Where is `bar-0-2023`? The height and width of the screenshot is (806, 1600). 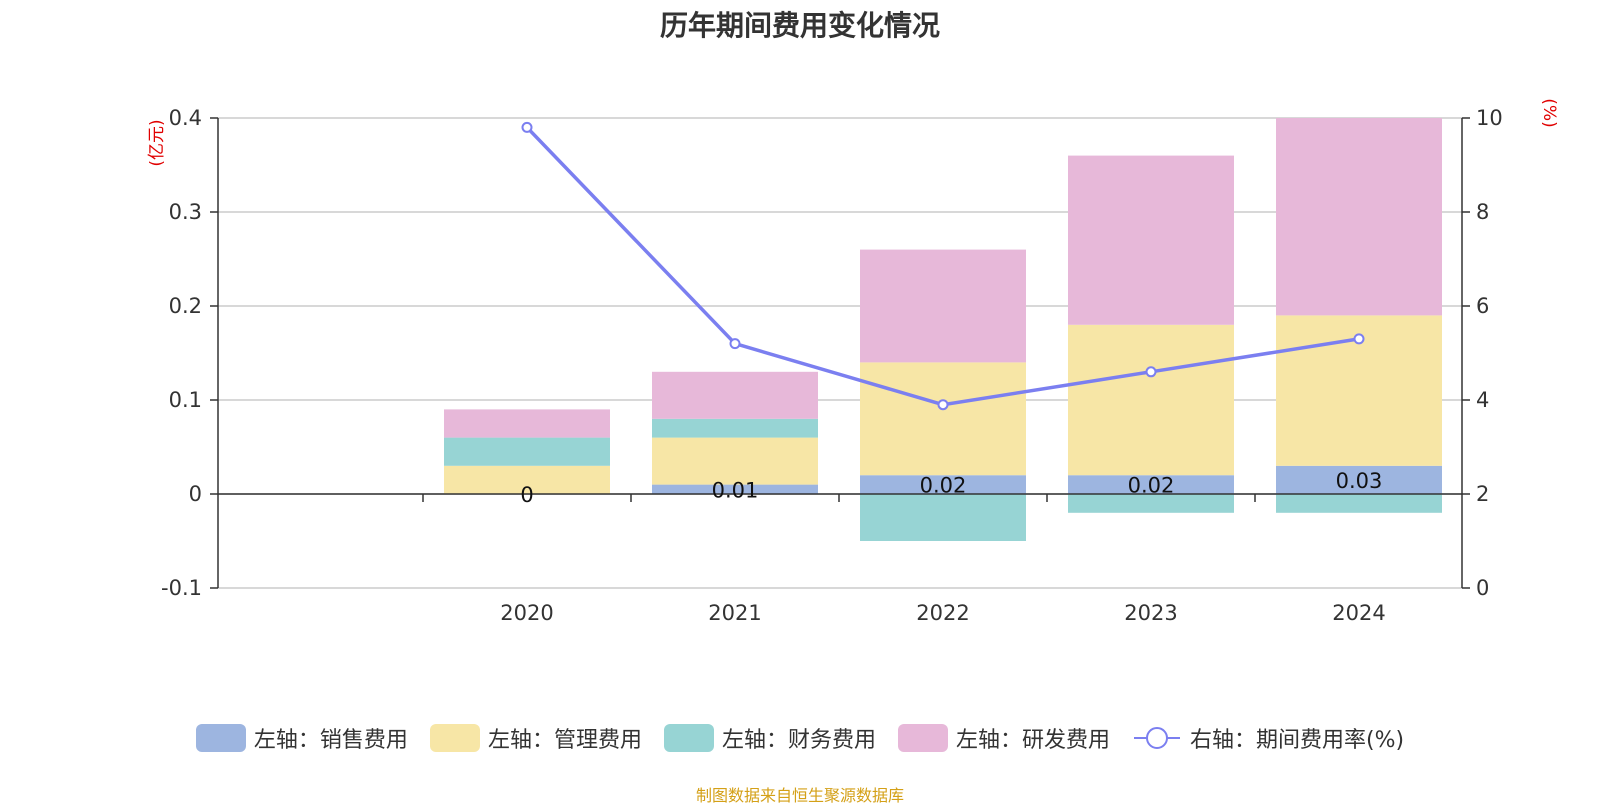 bar-0-2023 is located at coordinates (1151, 484).